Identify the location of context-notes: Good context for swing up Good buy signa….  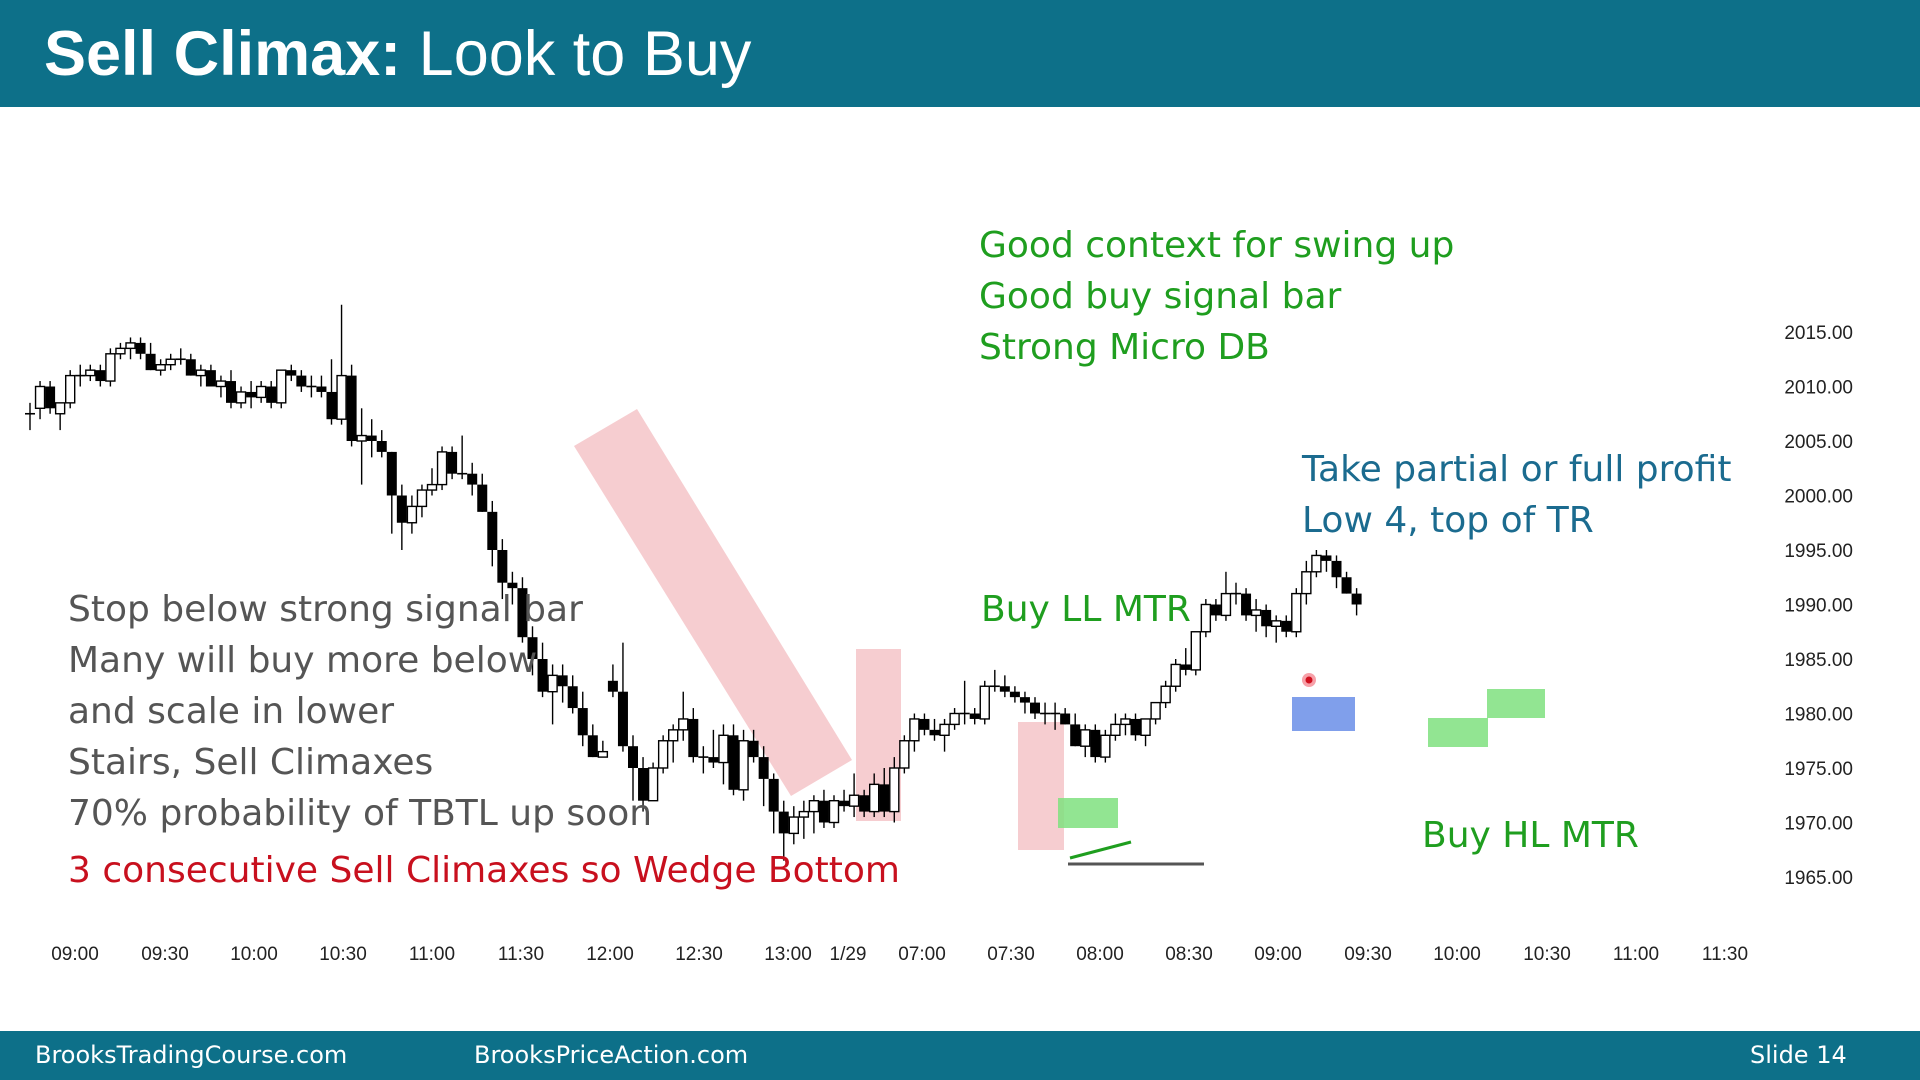
(1216, 296).